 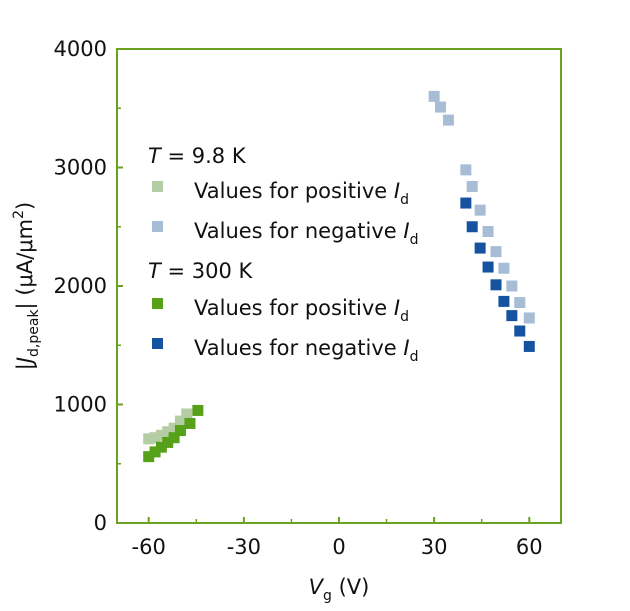 What do you see at coordinates (201, 271) in the screenshot?
I see `legend-group-title-300k: T = 300 K` at bounding box center [201, 271].